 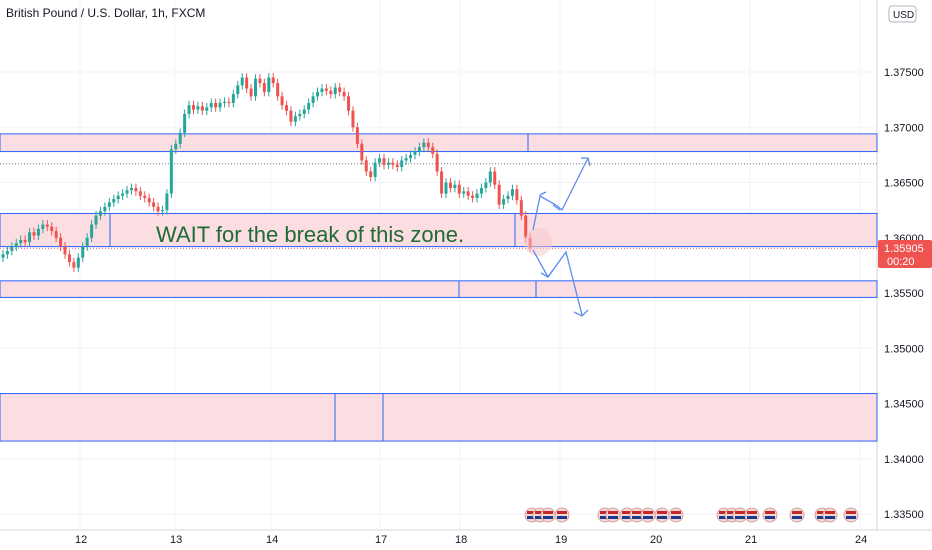 What do you see at coordinates (543, 193) in the screenshot?
I see `arrow-up-tick` at bounding box center [543, 193].